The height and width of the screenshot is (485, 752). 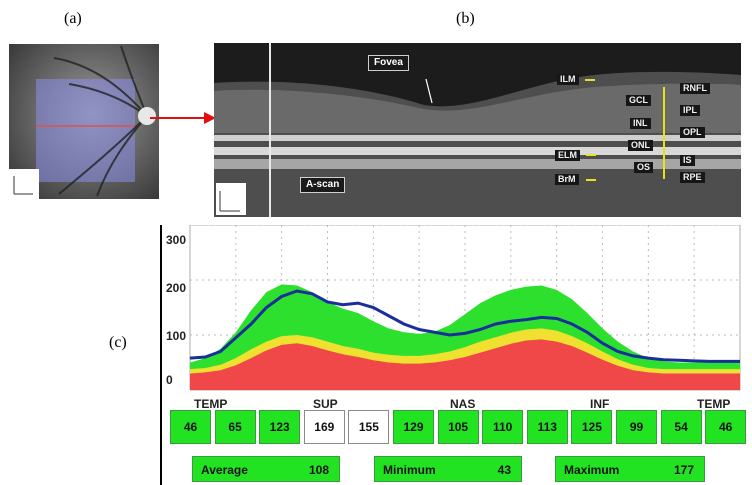 What do you see at coordinates (690, 110) in the screenshot?
I see `layer-ipl: IPL` at bounding box center [690, 110].